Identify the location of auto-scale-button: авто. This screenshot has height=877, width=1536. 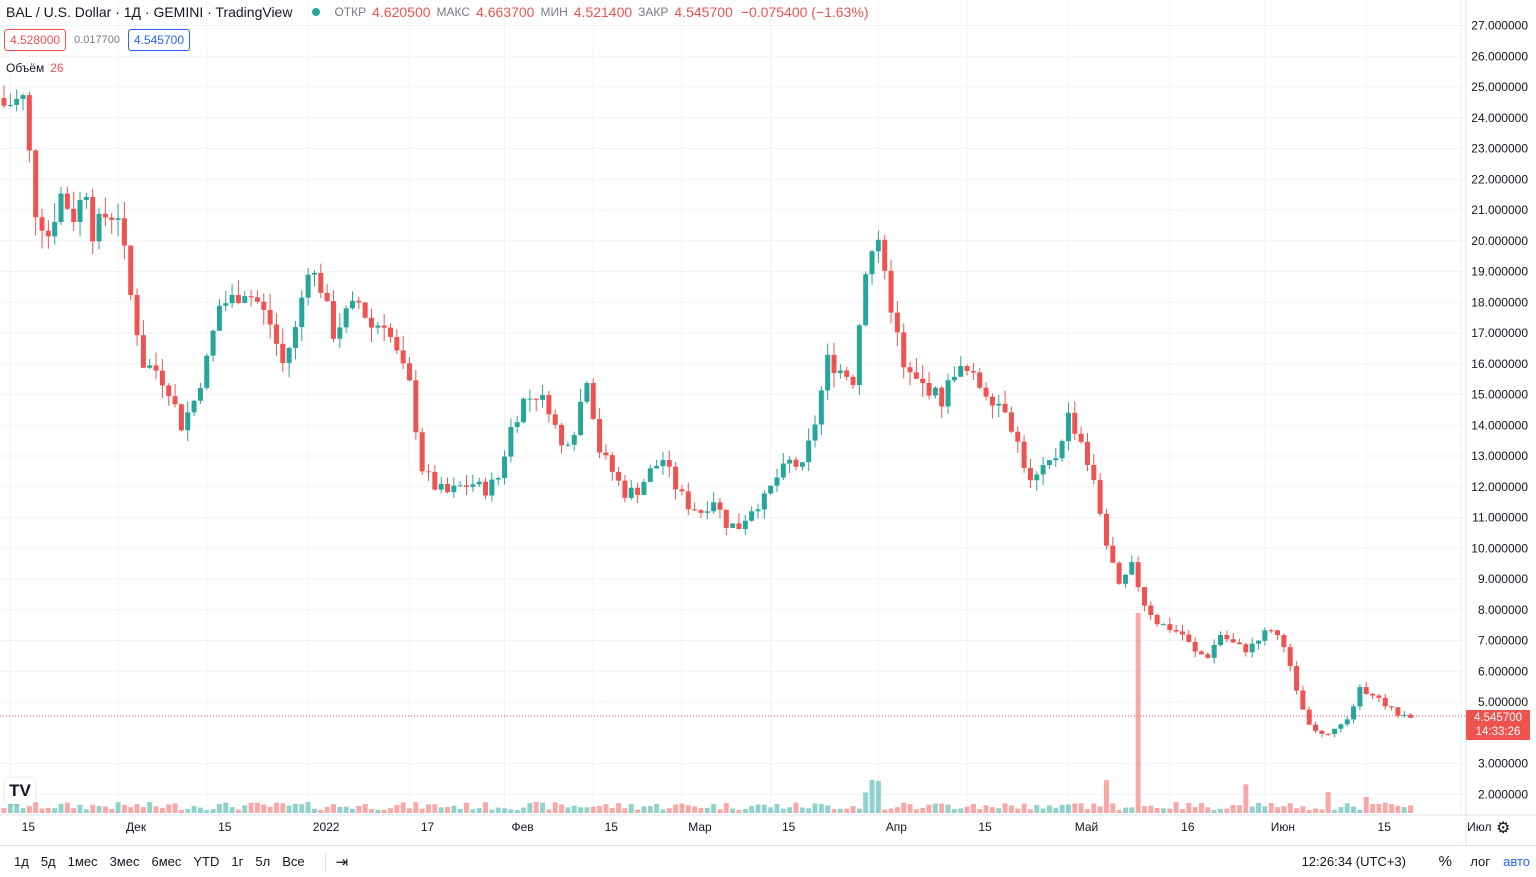
(1516, 861).